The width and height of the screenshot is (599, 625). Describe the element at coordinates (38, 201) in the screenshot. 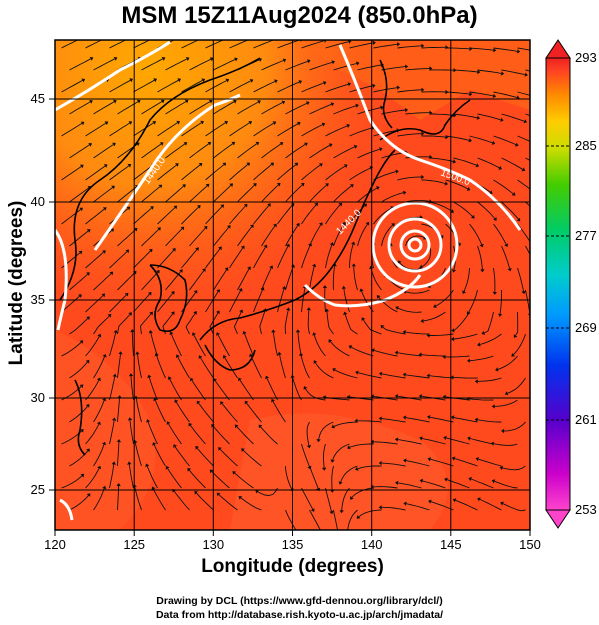

I see `lat-tick-40: 40` at that location.